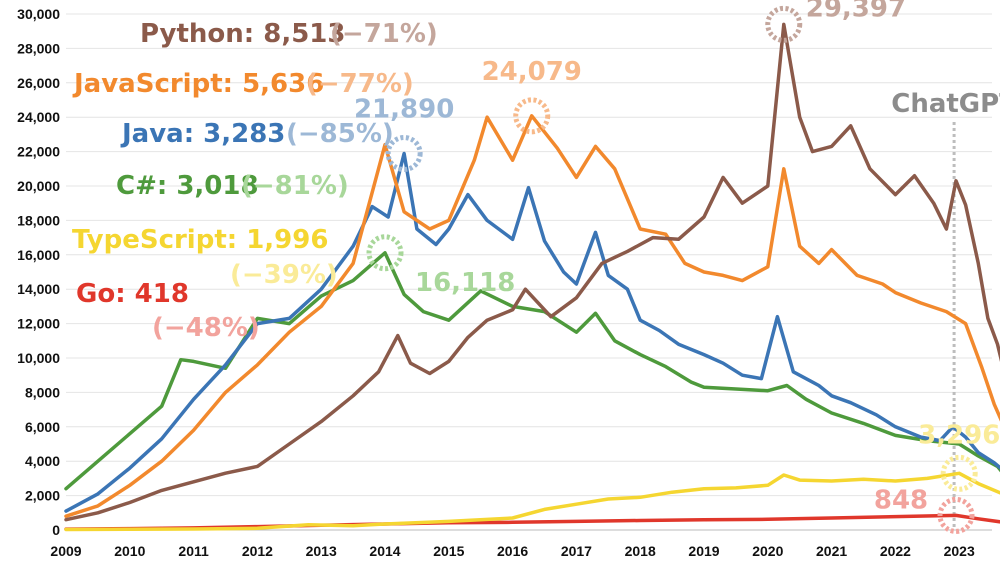 This screenshot has width=1000, height=563. What do you see at coordinates (65, 551) in the screenshot?
I see `x-tick-label: 2009` at bounding box center [65, 551].